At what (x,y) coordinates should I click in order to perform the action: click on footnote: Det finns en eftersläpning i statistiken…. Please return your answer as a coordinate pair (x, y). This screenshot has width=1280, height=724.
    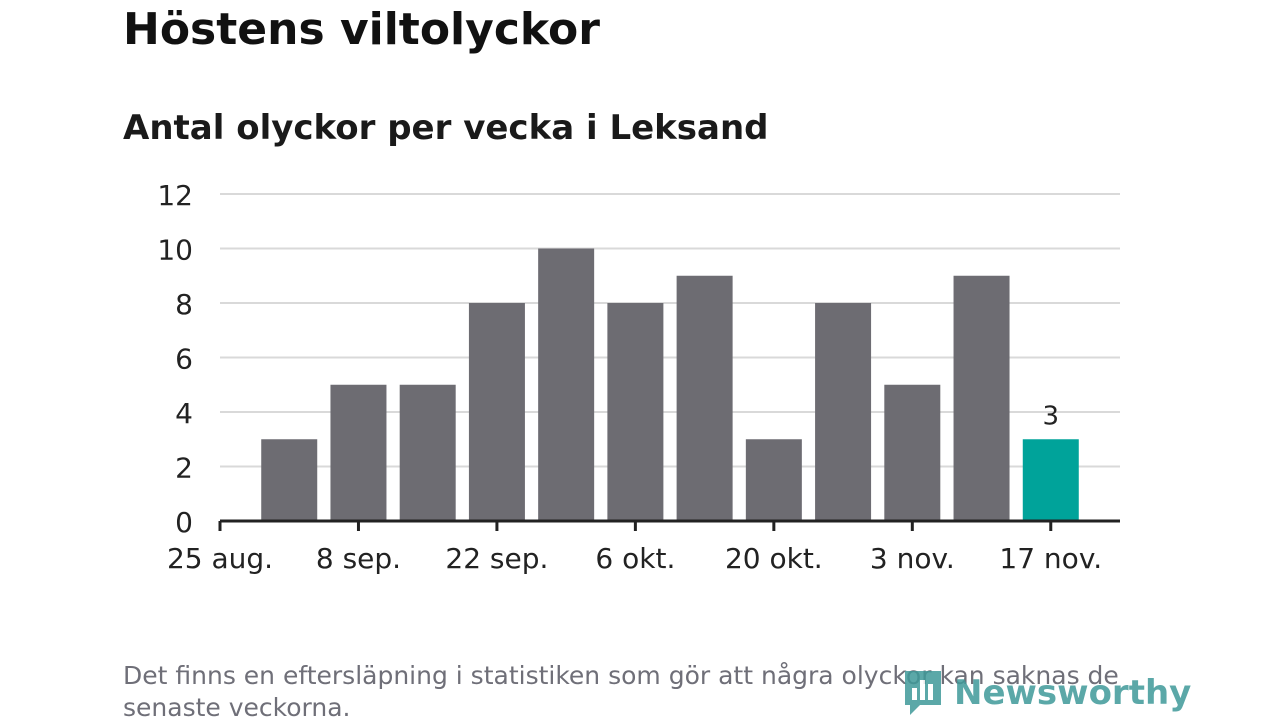
    Looking at the image, I should click on (621, 691).